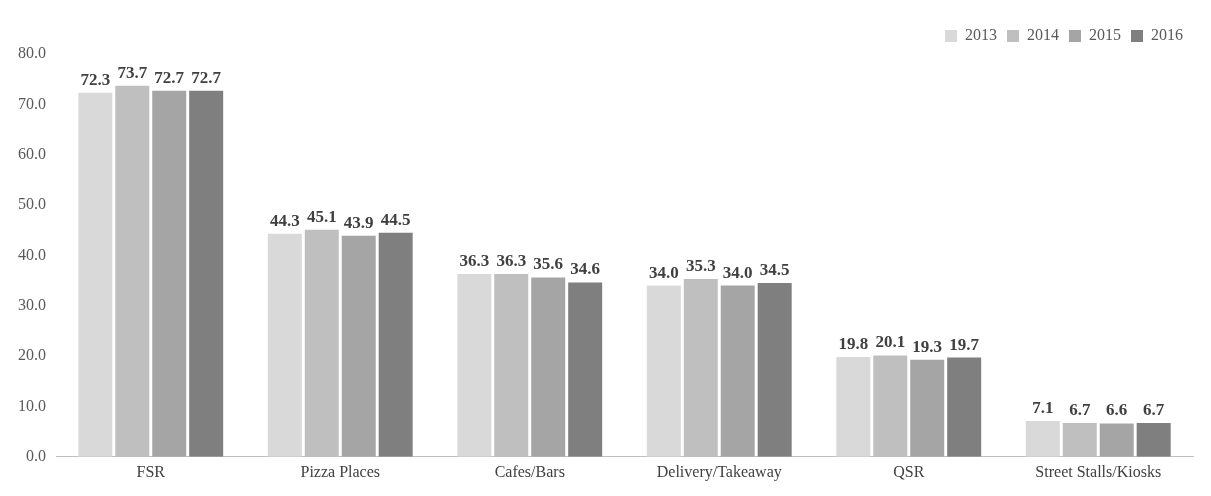 The height and width of the screenshot is (496, 1211). Describe the element at coordinates (32, 254) in the screenshot. I see `y-tick-label: 40.0` at that location.